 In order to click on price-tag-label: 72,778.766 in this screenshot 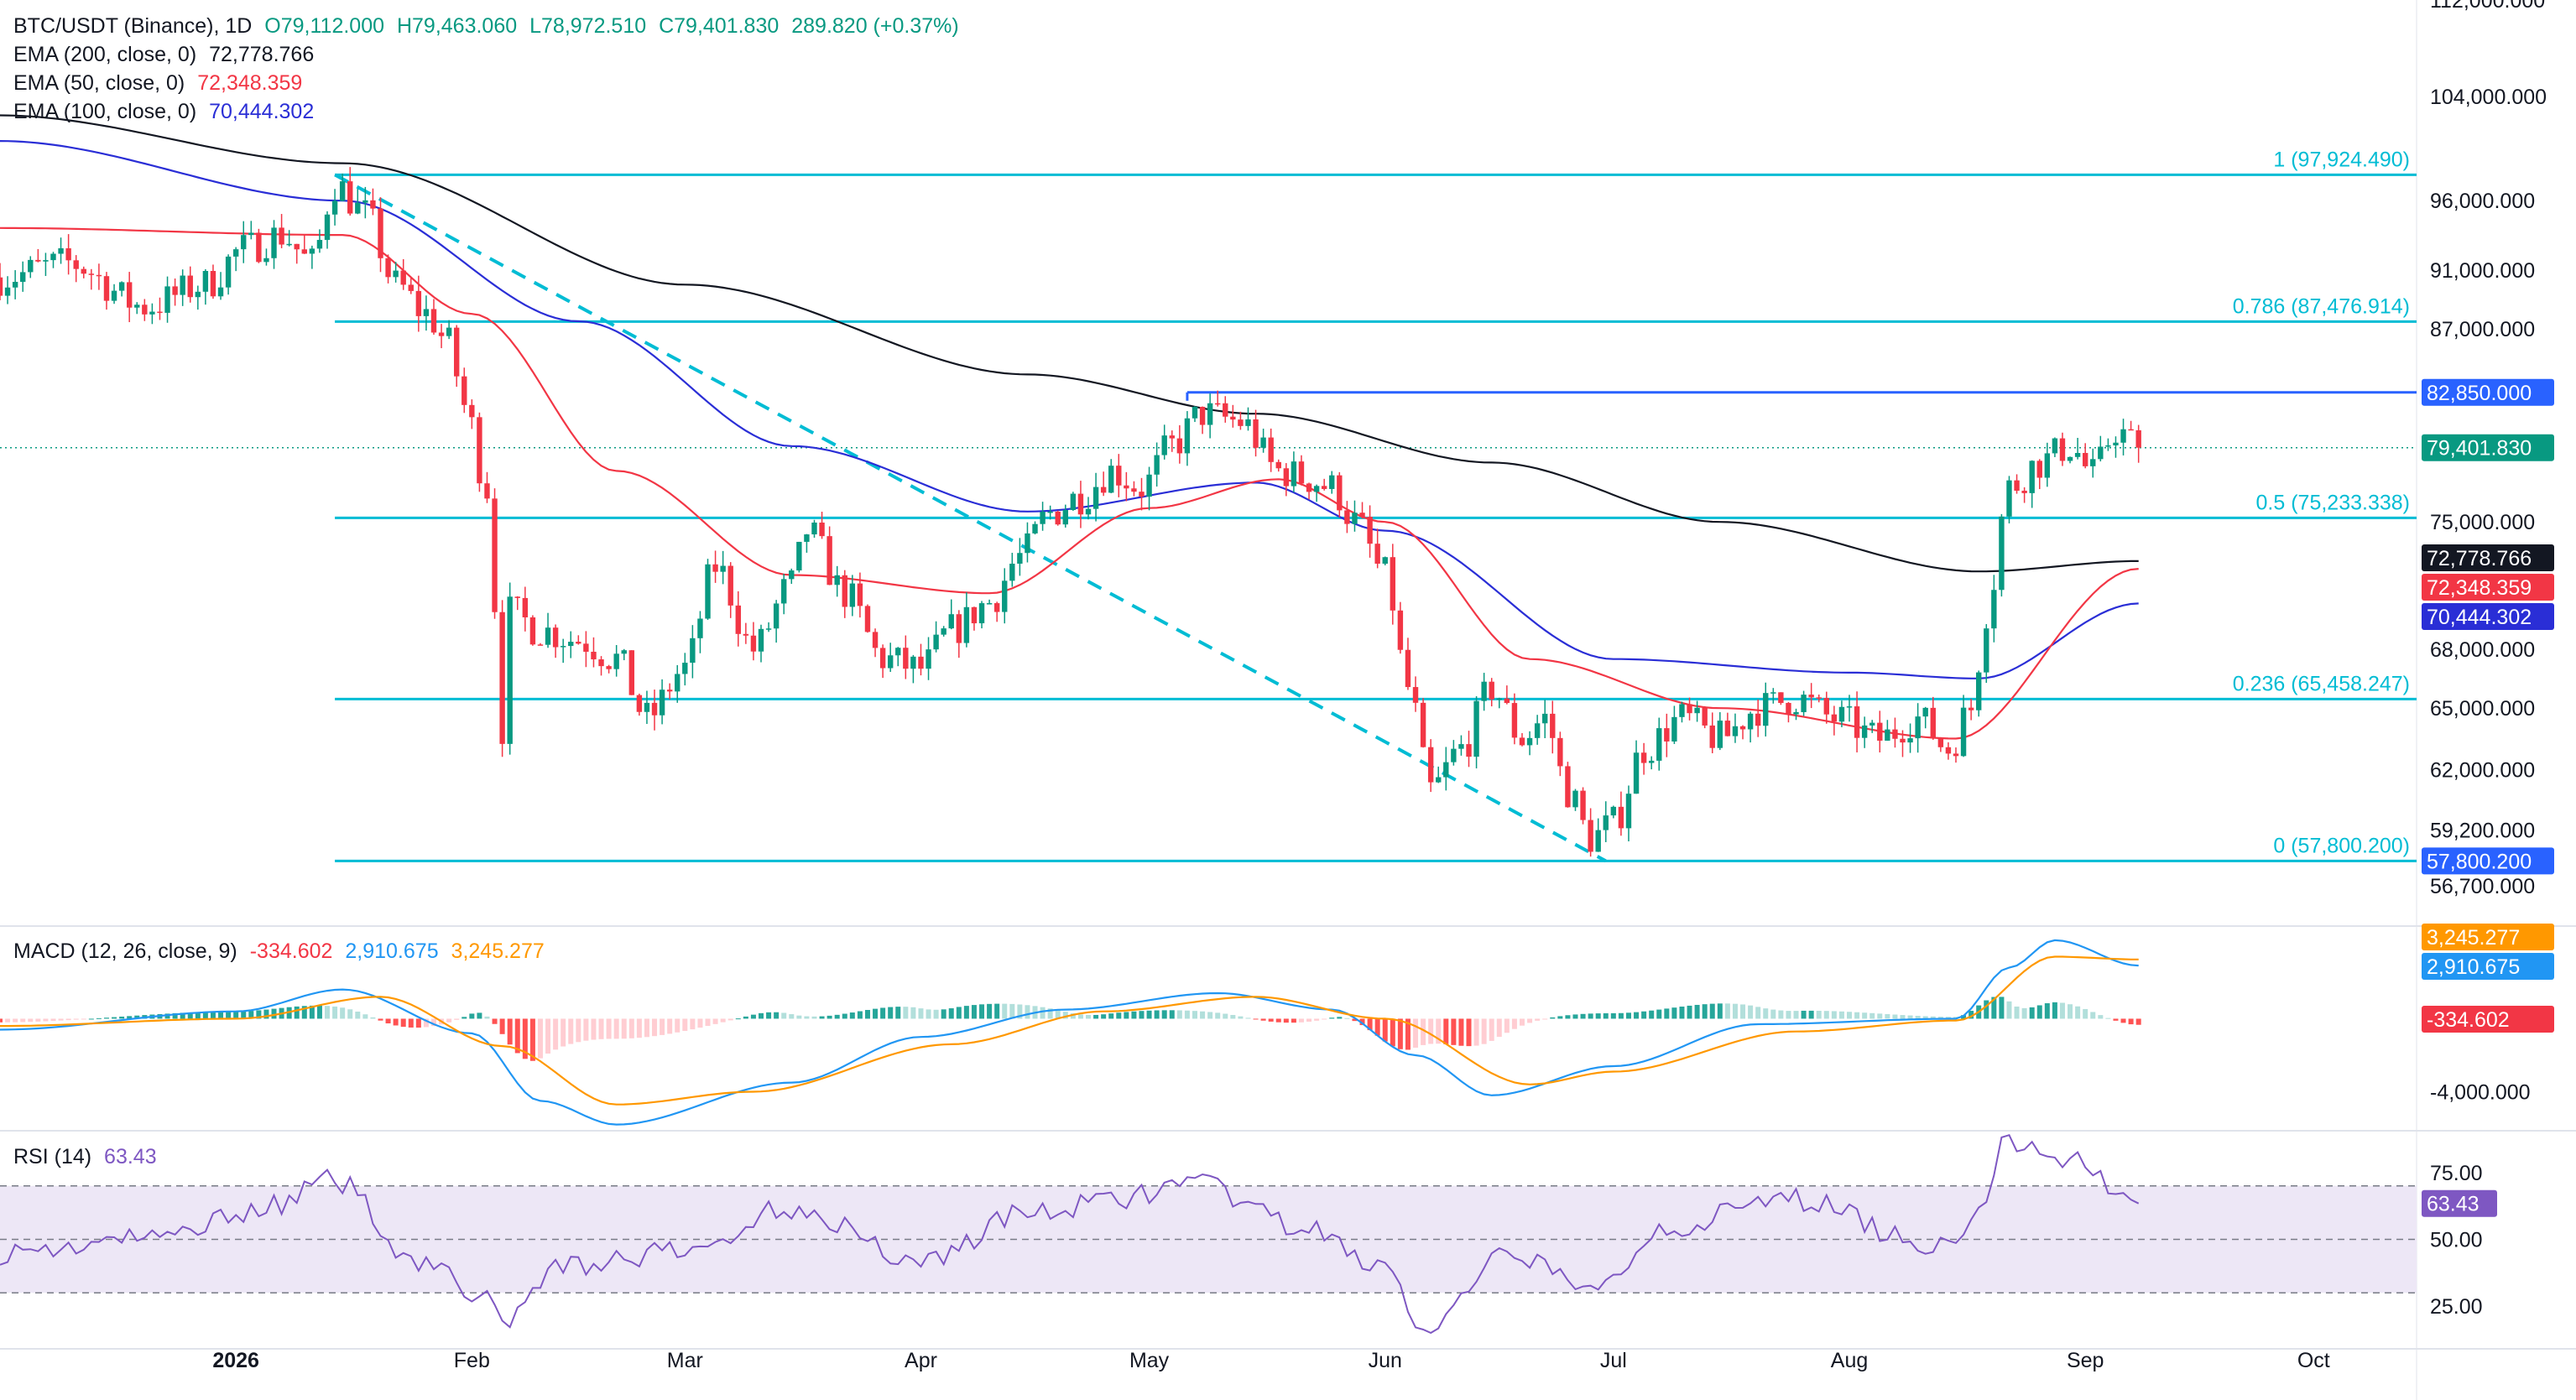, I will do `click(2479, 558)`.